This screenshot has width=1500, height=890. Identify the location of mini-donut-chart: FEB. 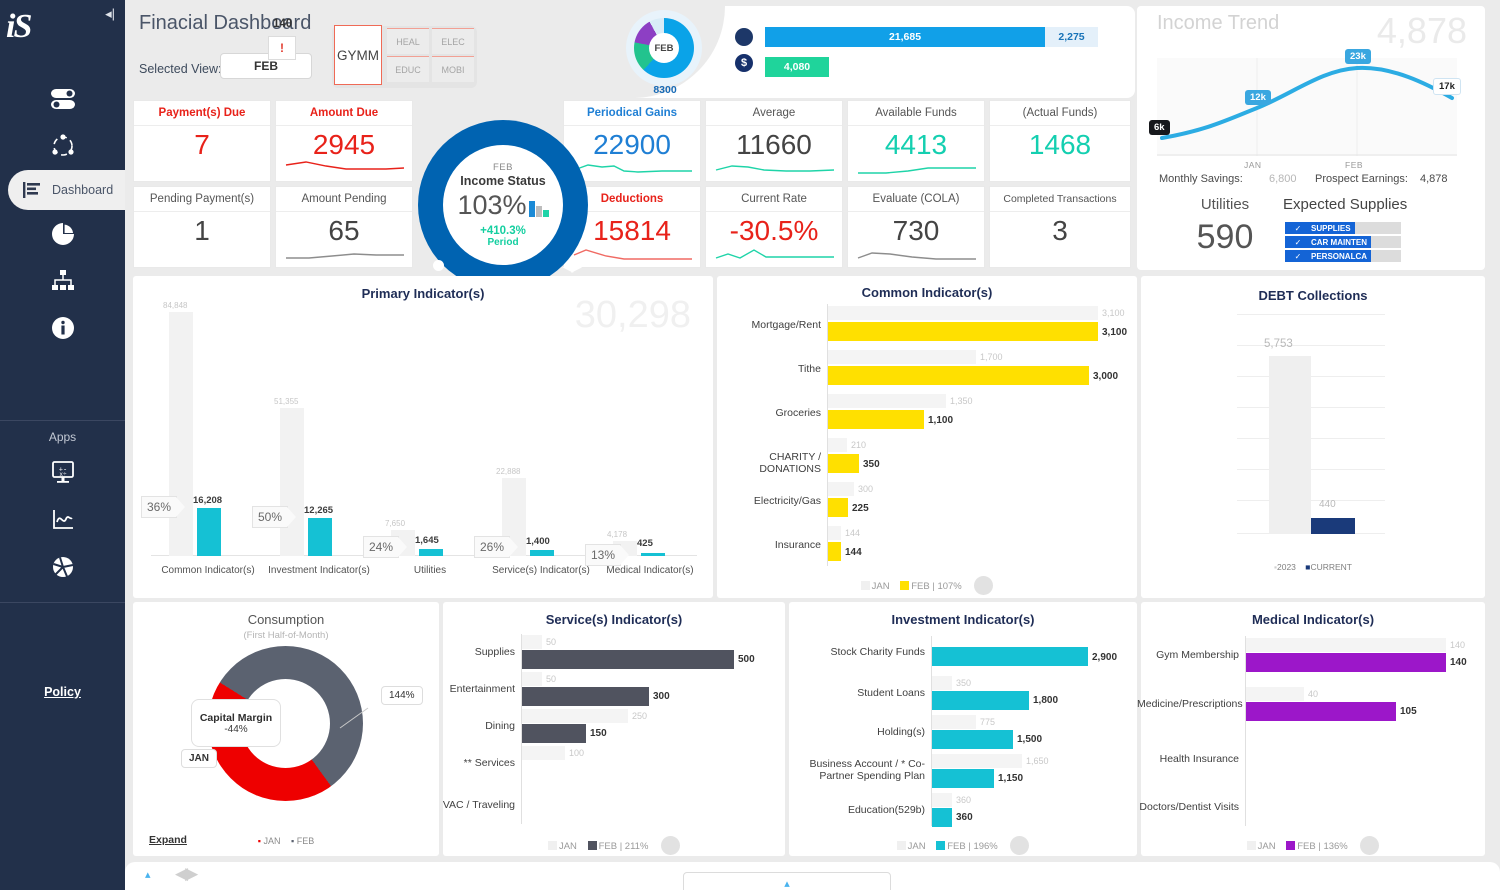
(664, 48).